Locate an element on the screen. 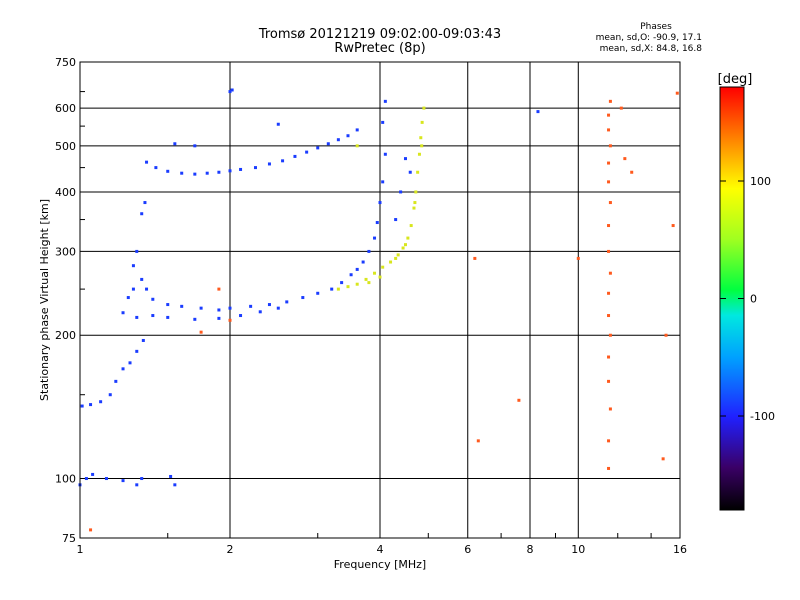 The height and width of the screenshot is (600, 800). x-tick-label: 8 is located at coordinates (530, 549).